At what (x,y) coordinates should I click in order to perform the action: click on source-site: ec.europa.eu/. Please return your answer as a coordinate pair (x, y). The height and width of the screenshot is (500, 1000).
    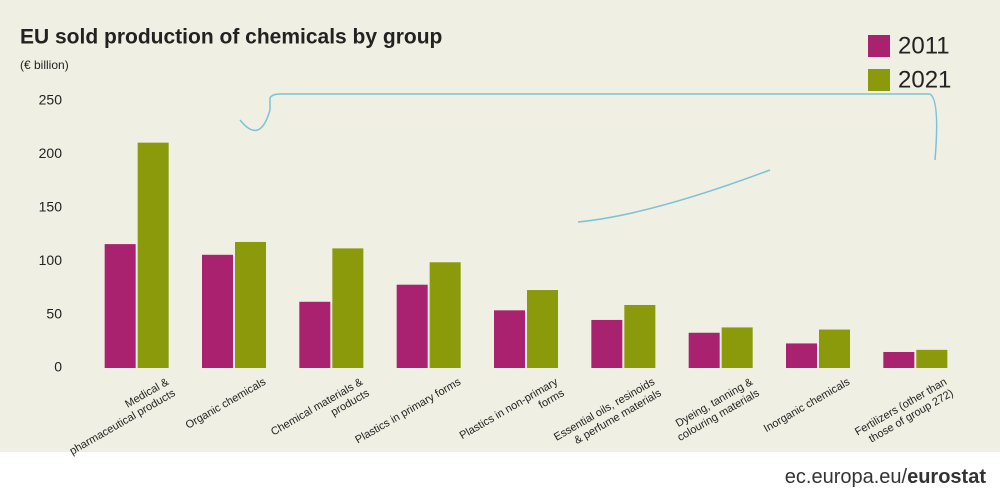
    Looking at the image, I should click on (846, 477).